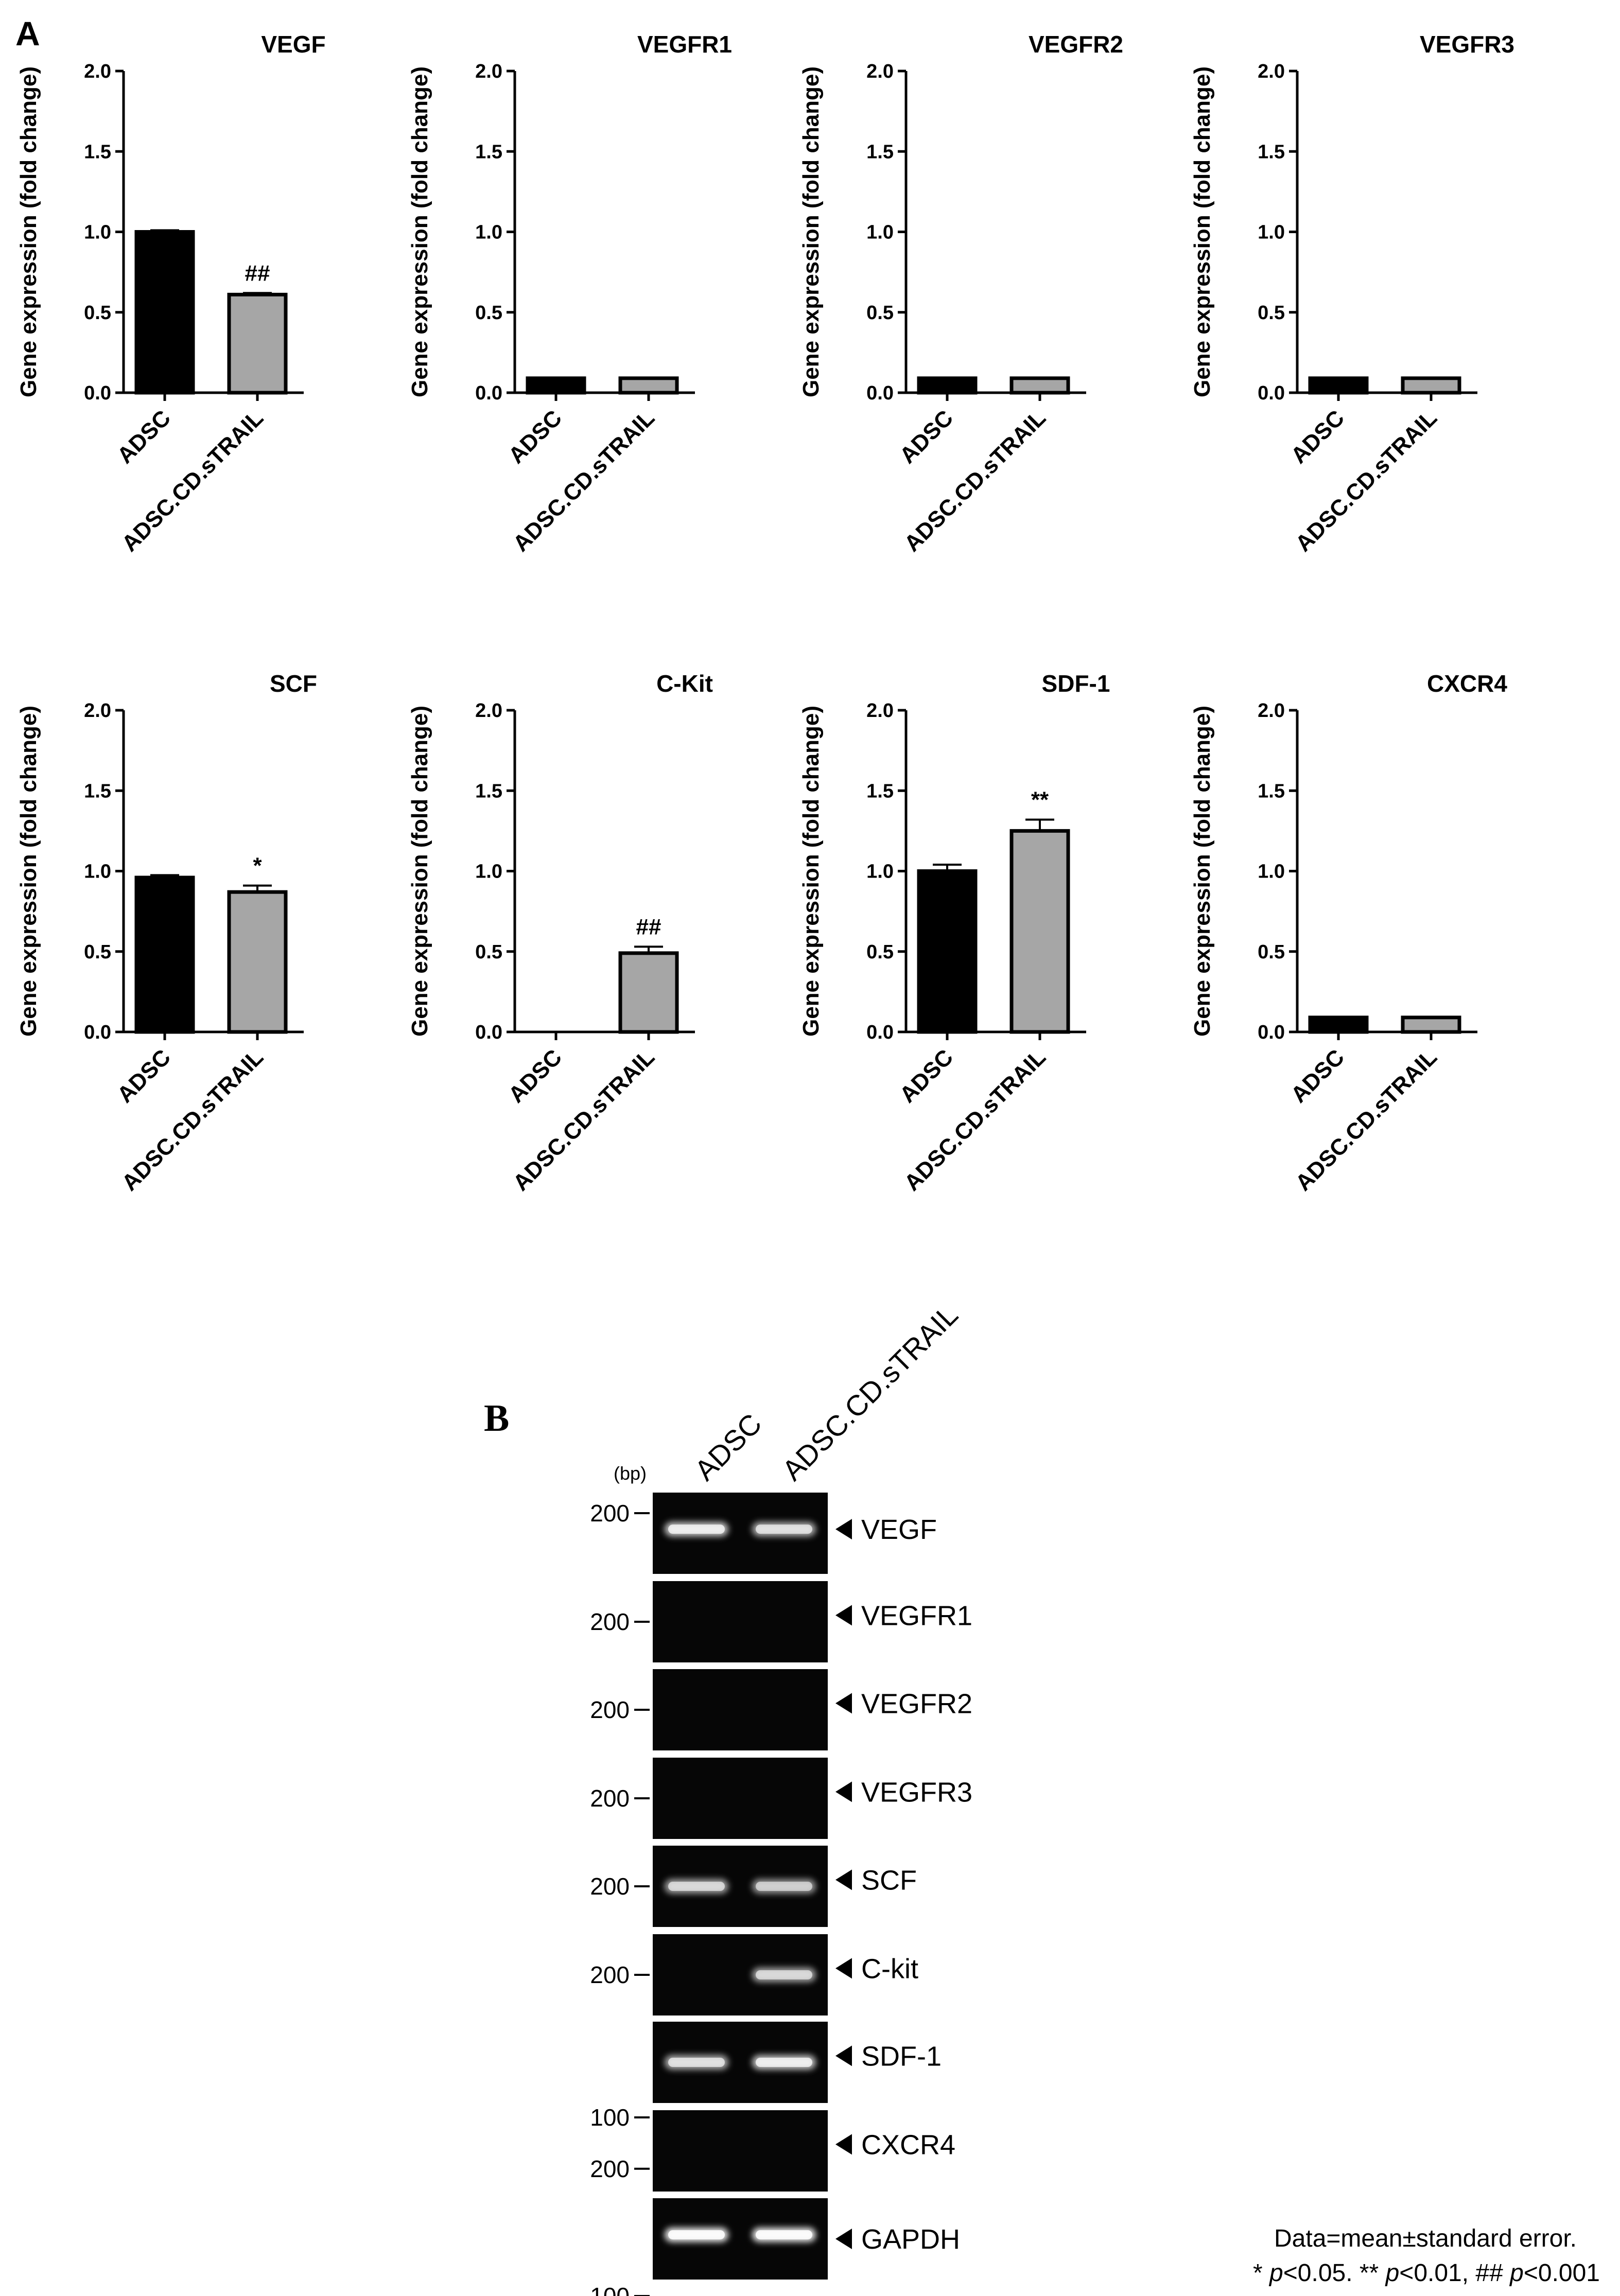 The width and height of the screenshot is (1620, 2296). Describe the element at coordinates (775, 2247) in the screenshot. I see `gel-row-gapdh: 100 GAPDH` at that location.